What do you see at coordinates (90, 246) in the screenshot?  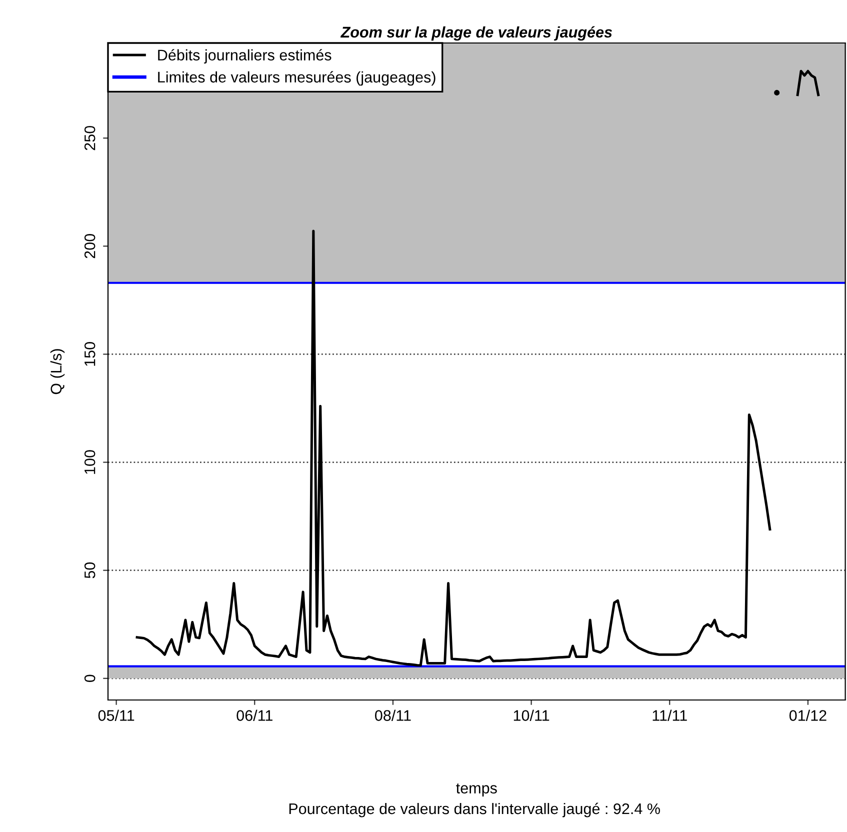 I see `y-tick-label: 200` at bounding box center [90, 246].